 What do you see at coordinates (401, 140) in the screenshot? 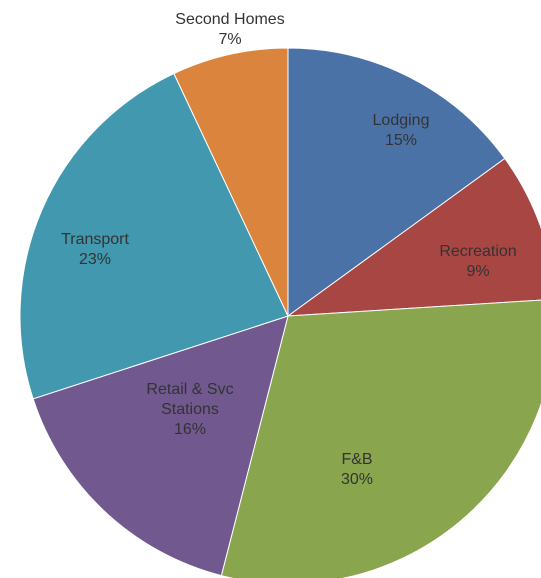
I see `value-label: 15%` at bounding box center [401, 140].